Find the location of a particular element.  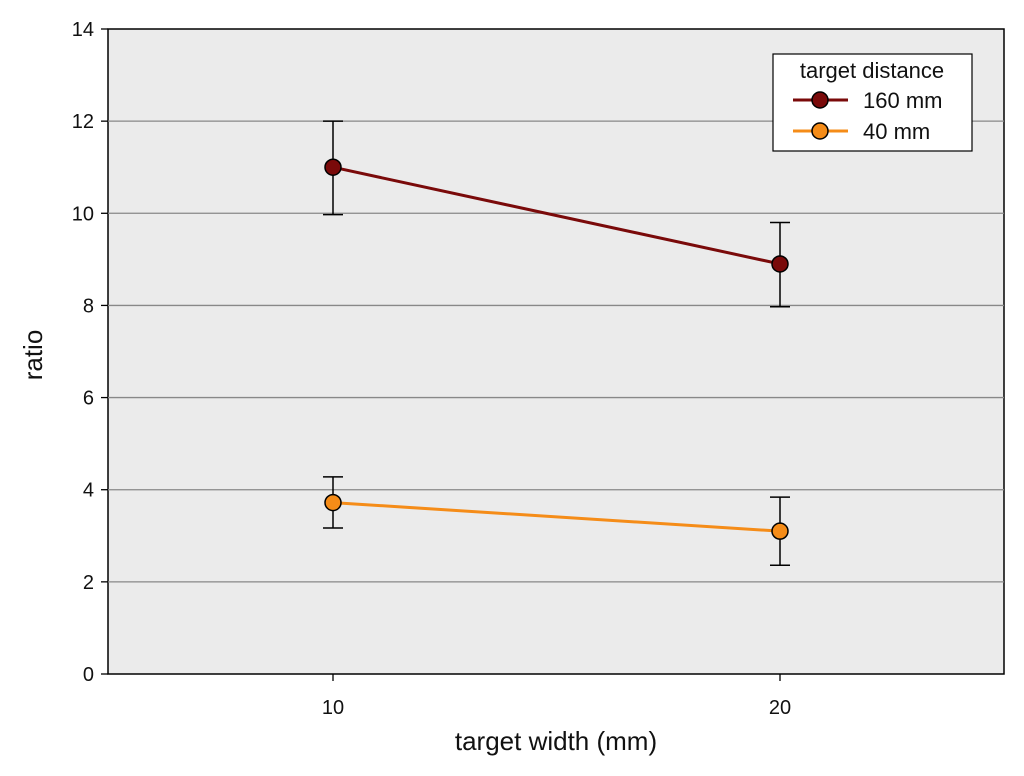

y-tick-label: 2 is located at coordinates (88, 583).